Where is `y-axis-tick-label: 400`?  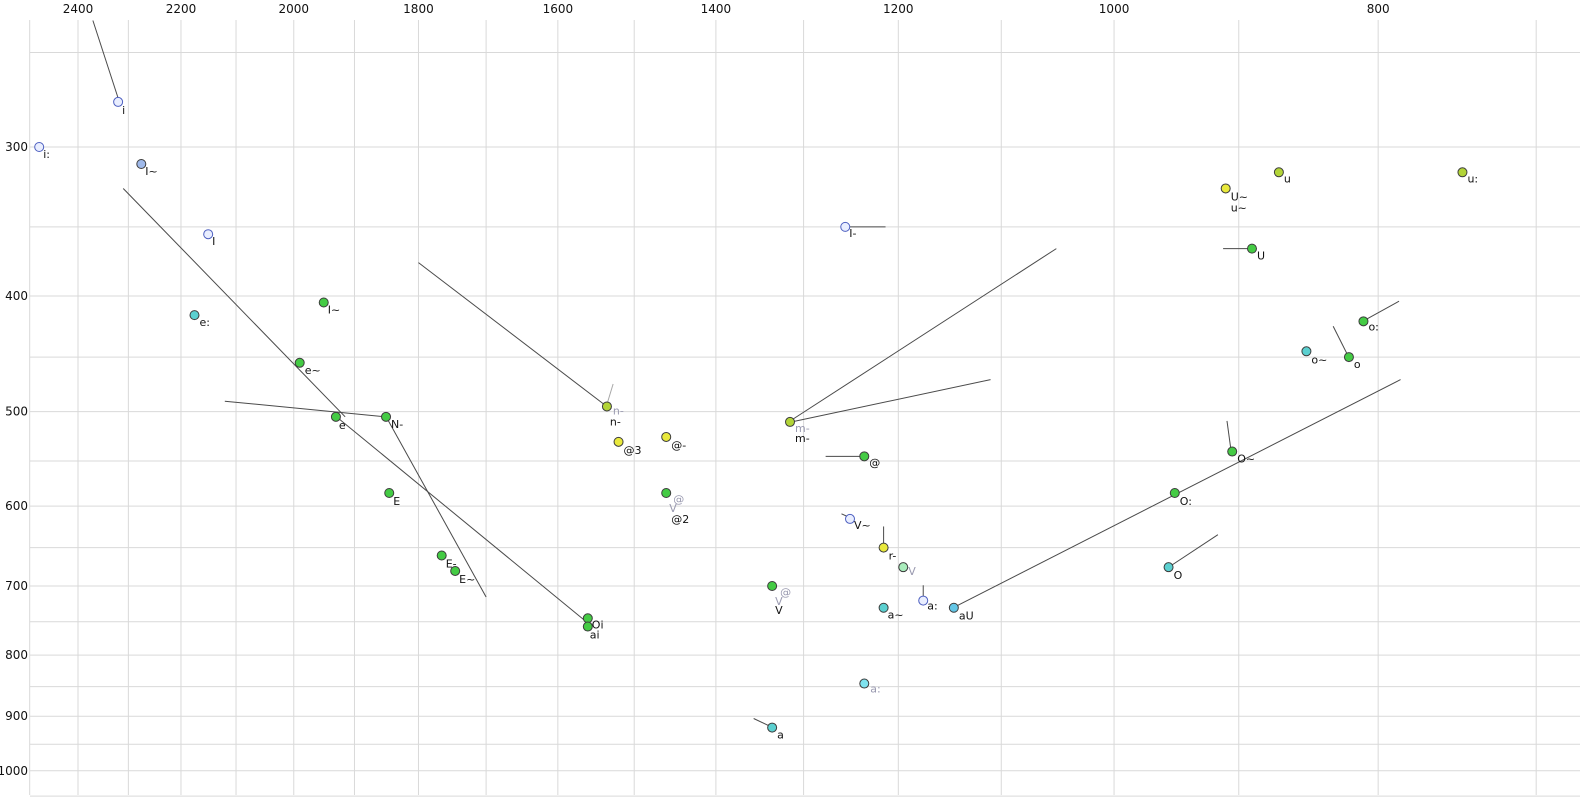
y-axis-tick-label: 400 is located at coordinates (16, 296).